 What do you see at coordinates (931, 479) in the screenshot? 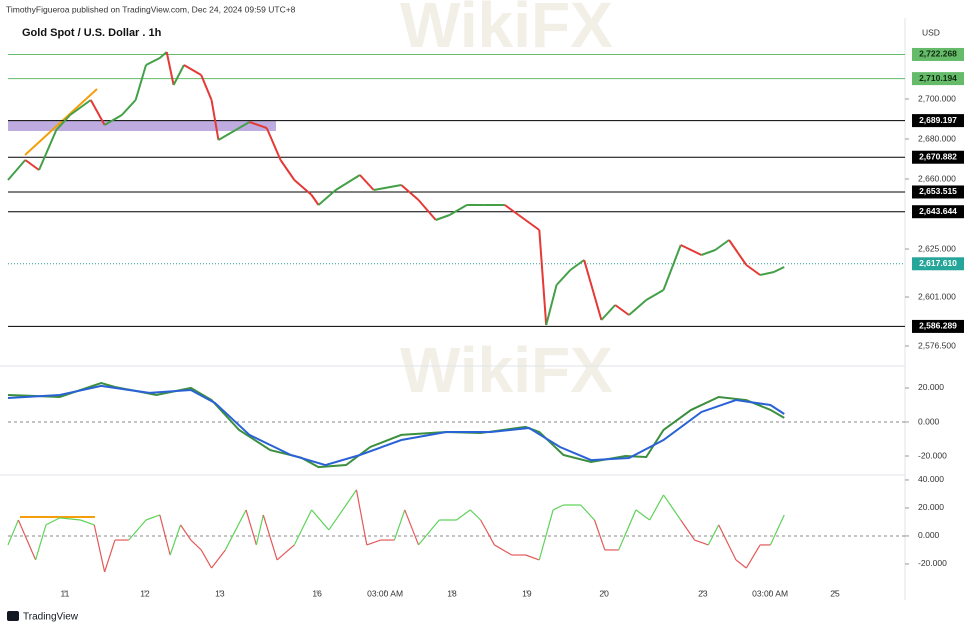
I see `y-tick-label: 40.000` at bounding box center [931, 479].